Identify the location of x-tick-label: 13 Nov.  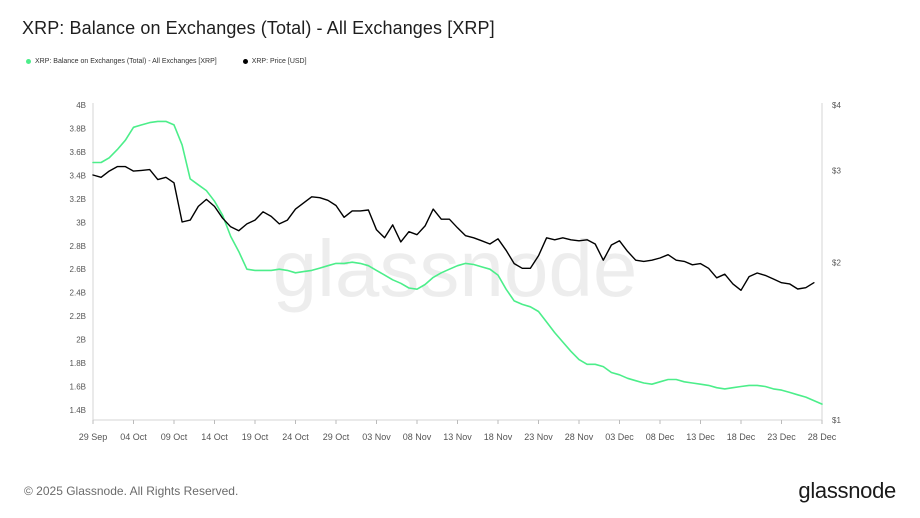
(457, 437).